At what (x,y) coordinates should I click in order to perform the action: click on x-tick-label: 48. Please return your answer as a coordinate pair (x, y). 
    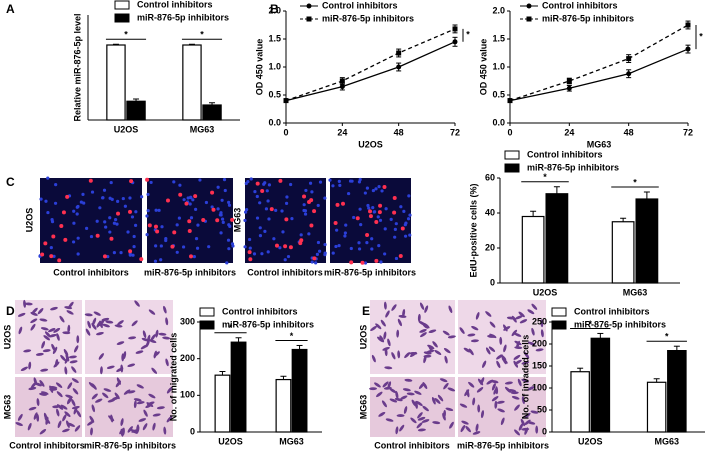
    Looking at the image, I should click on (629, 132).